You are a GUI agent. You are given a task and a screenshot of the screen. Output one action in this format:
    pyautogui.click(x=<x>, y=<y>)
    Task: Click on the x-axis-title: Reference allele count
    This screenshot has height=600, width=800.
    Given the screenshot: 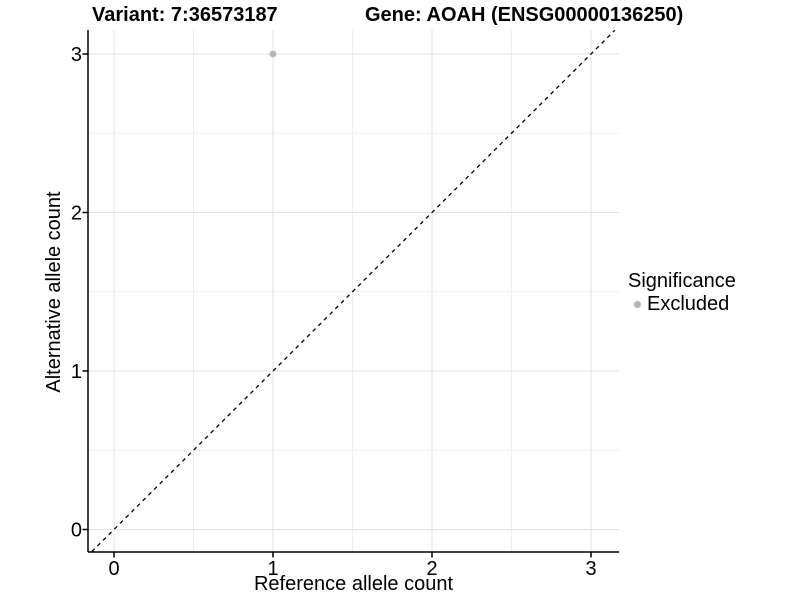 What is the action you would take?
    pyautogui.click(x=353, y=584)
    